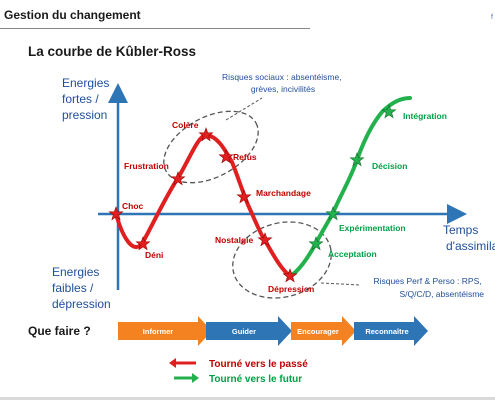  I want to click on y-axis-bottom-label: Energies faibles / dépression, so click(81, 288).